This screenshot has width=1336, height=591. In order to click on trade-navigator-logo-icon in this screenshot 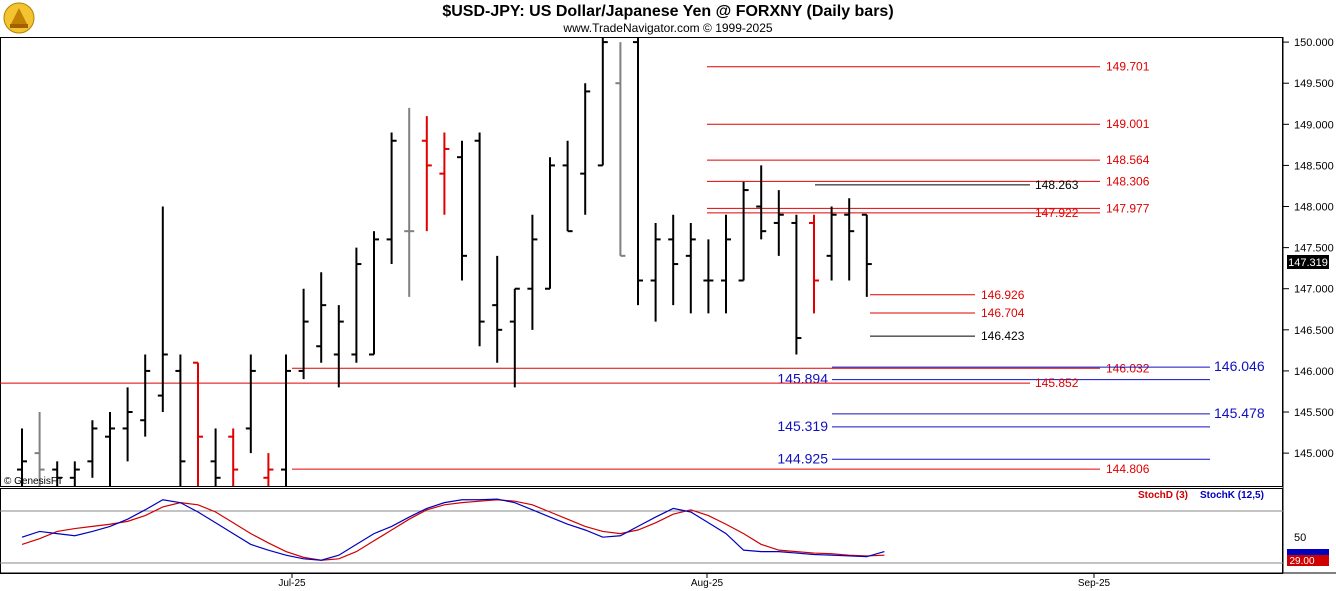, I will do `click(19, 20)`.